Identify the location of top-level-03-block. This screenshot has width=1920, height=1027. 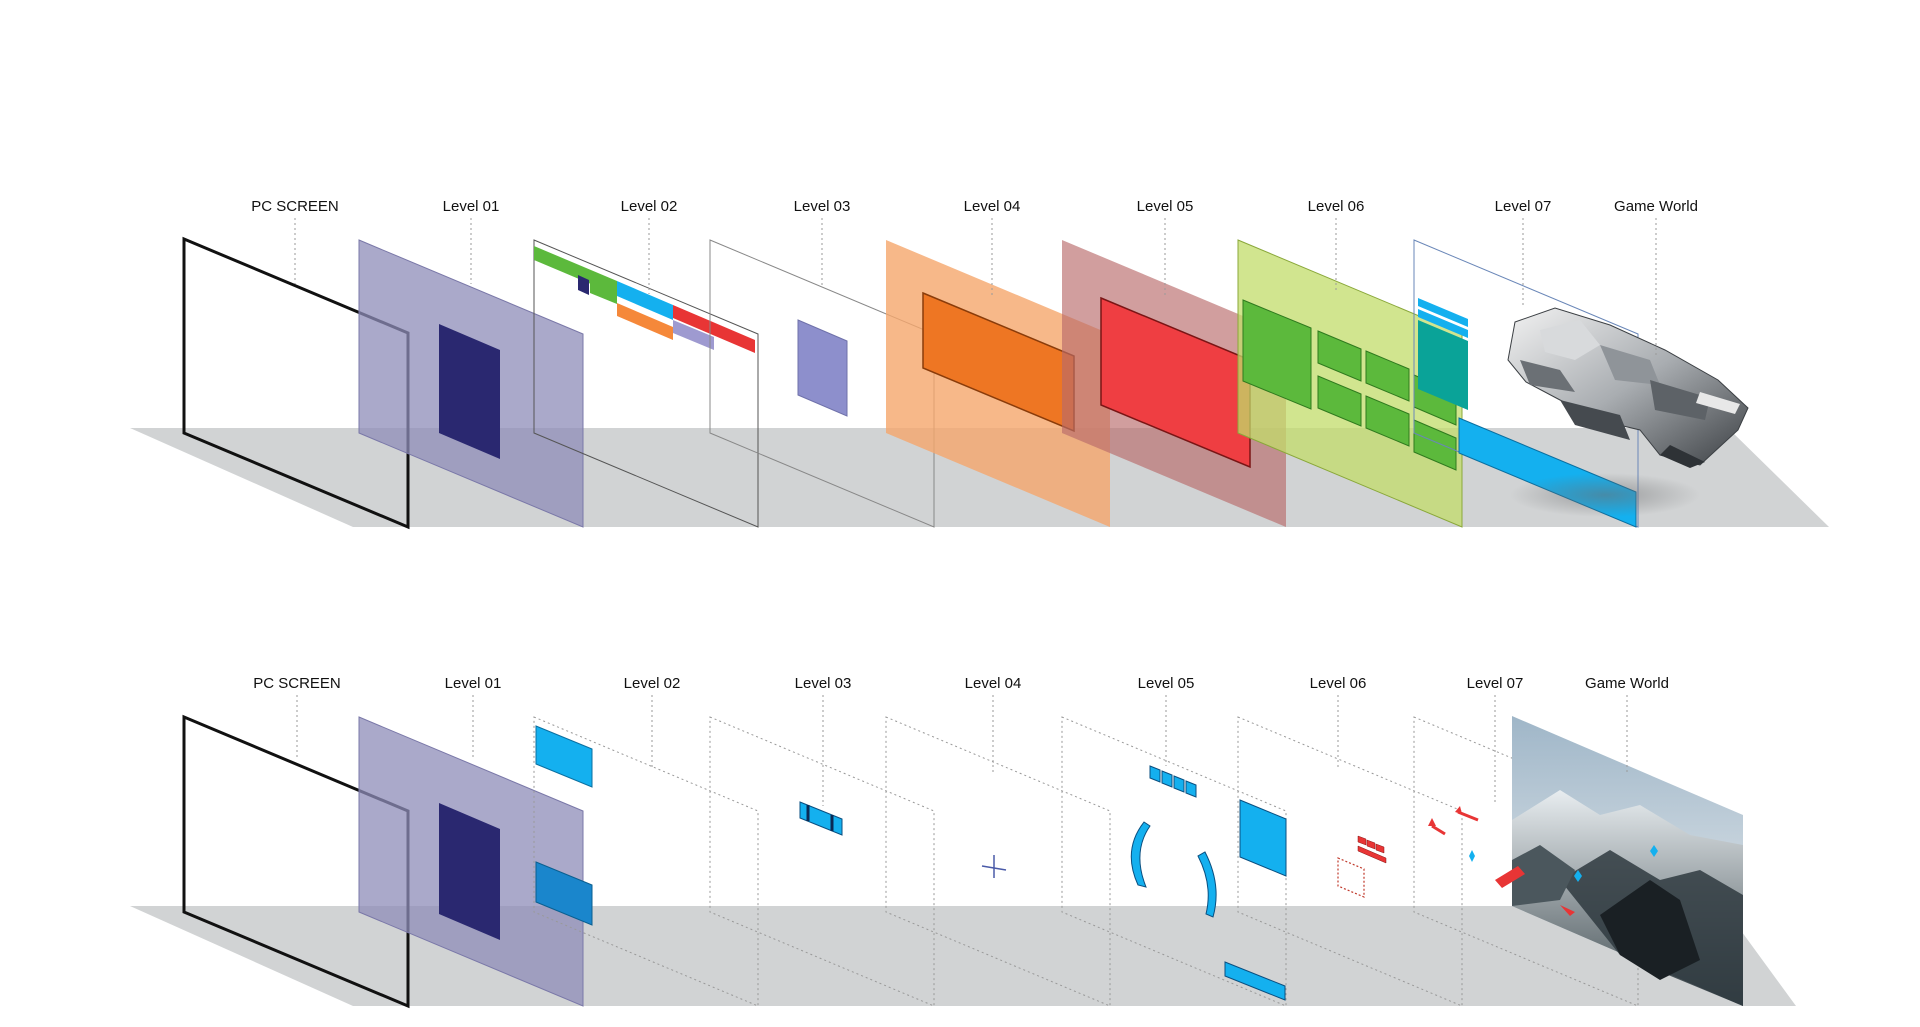
(822, 368).